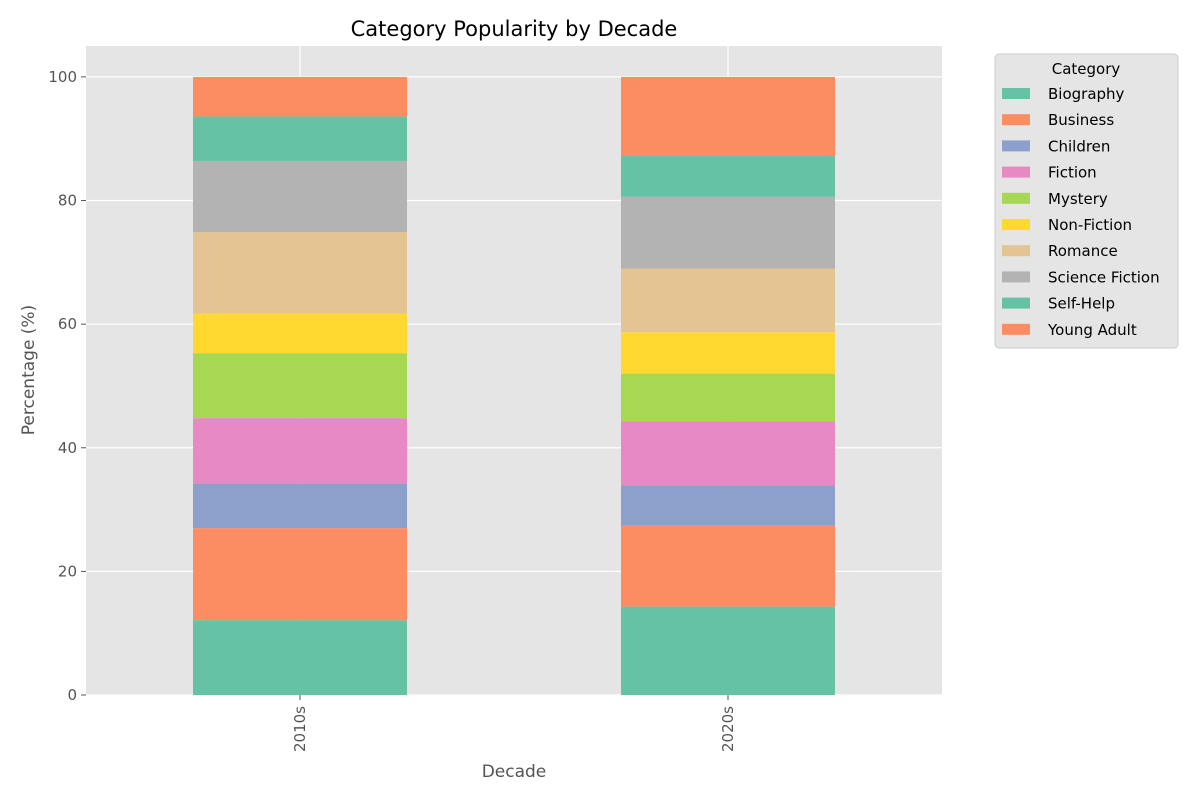 The image size is (1200, 800). What do you see at coordinates (300, 506) in the screenshot?
I see `bar-segment-children-2010s` at bounding box center [300, 506].